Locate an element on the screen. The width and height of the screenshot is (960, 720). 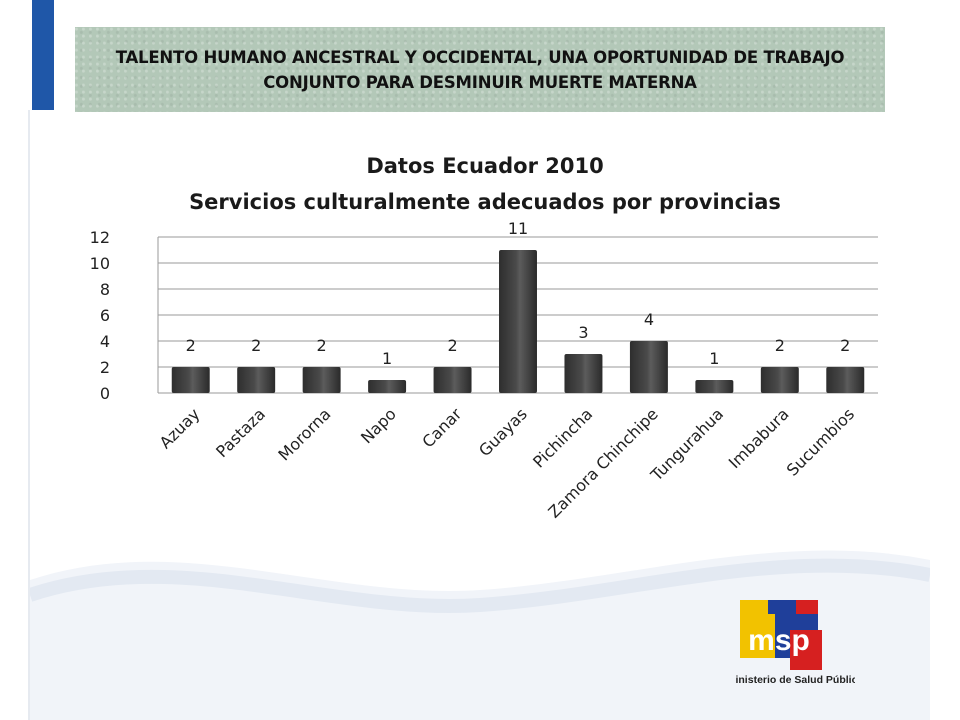
x-tick-label: Canar is located at coordinates (441, 427).